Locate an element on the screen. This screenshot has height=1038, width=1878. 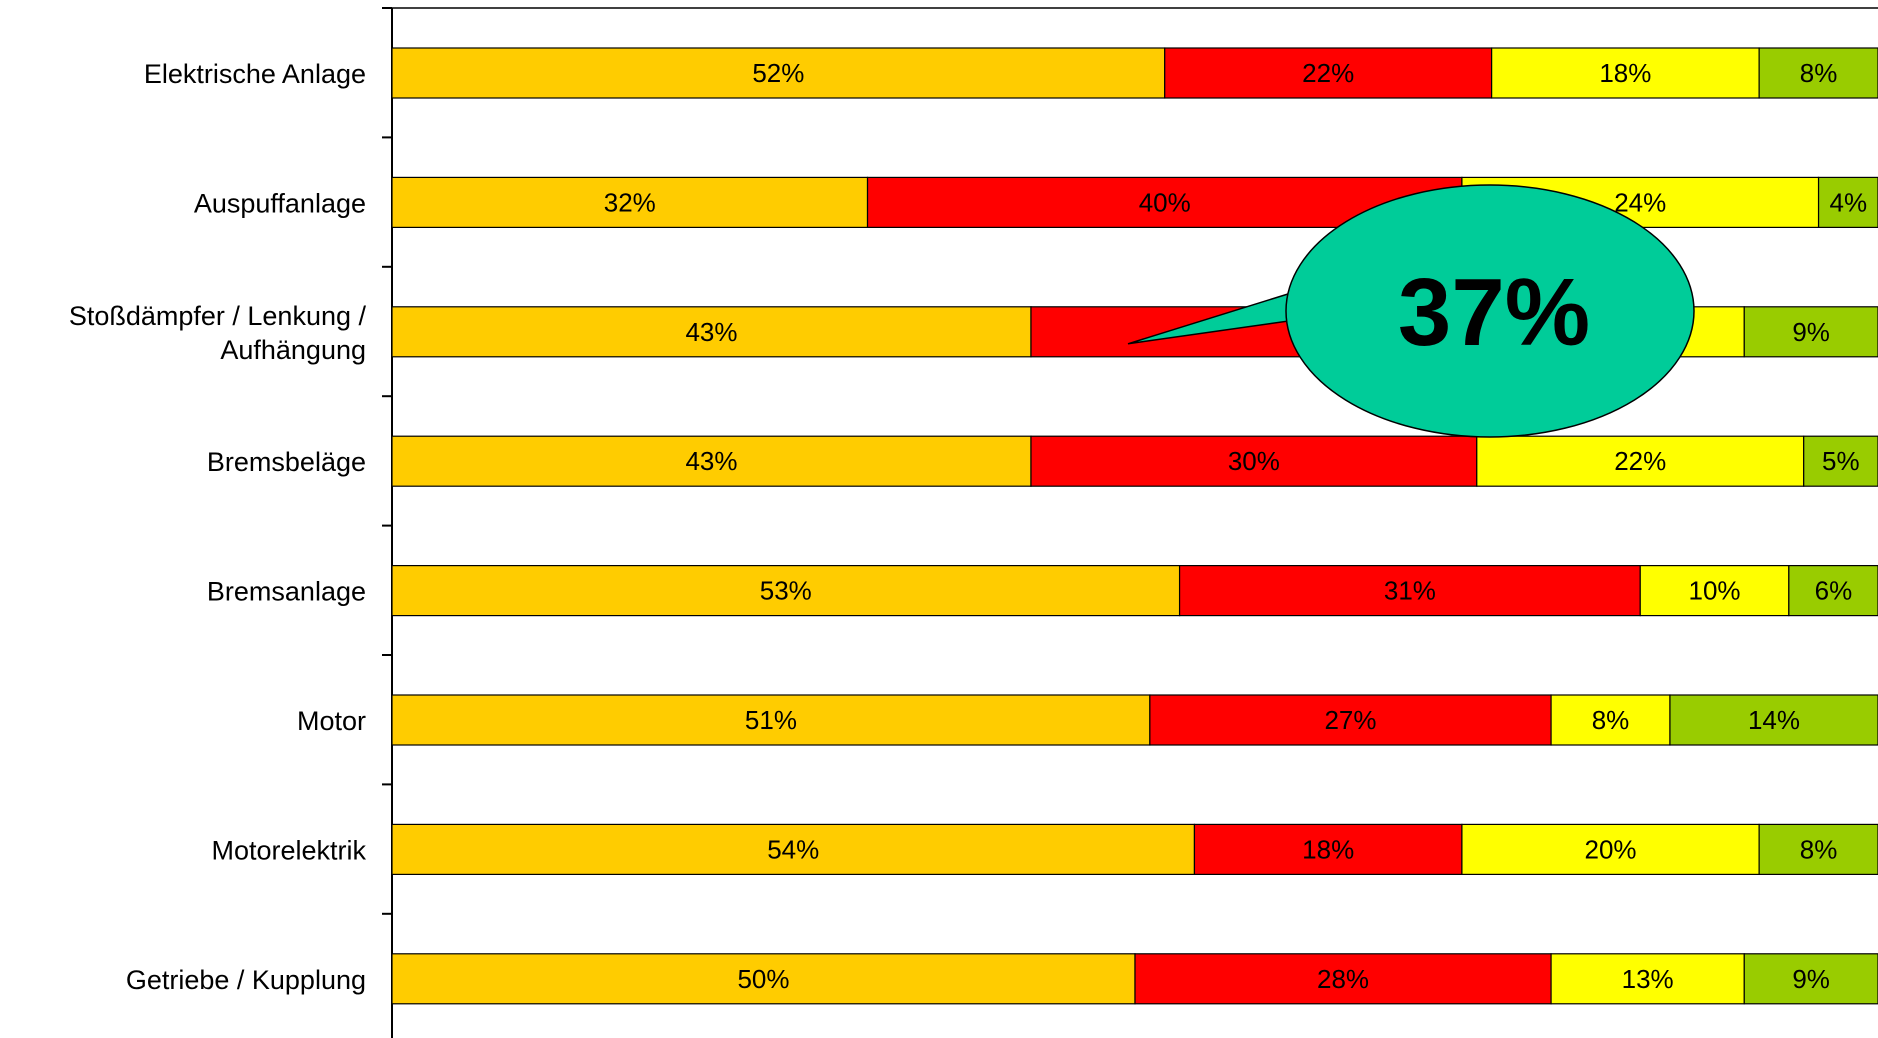
callout-bubble is located at coordinates (1490, 311).